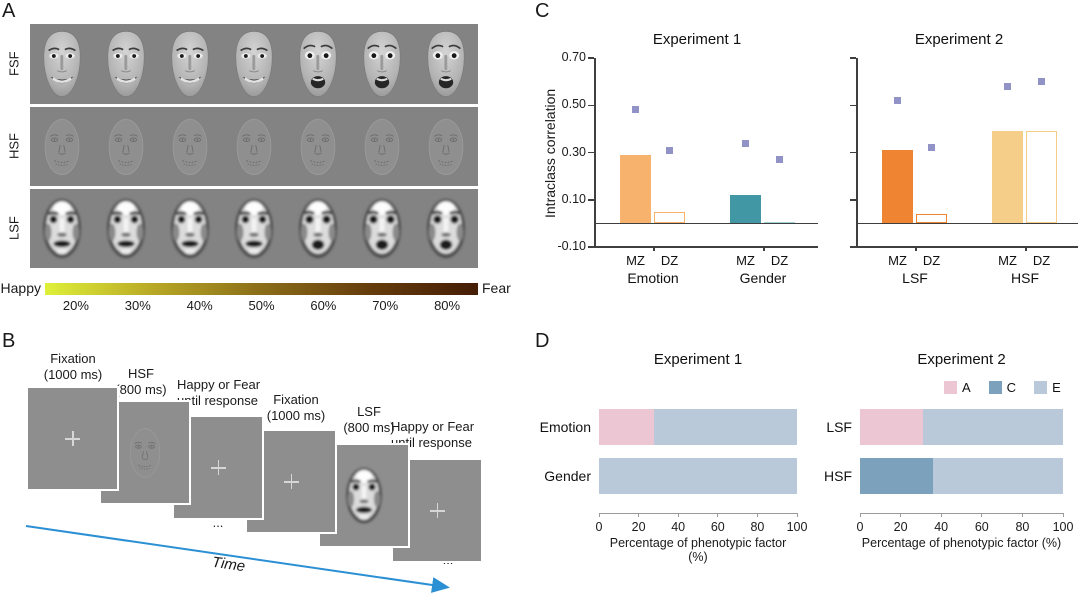 This screenshot has height=594, width=1080. What do you see at coordinates (669, 150) in the screenshot?
I see `marker-emotion-dz` at bounding box center [669, 150].